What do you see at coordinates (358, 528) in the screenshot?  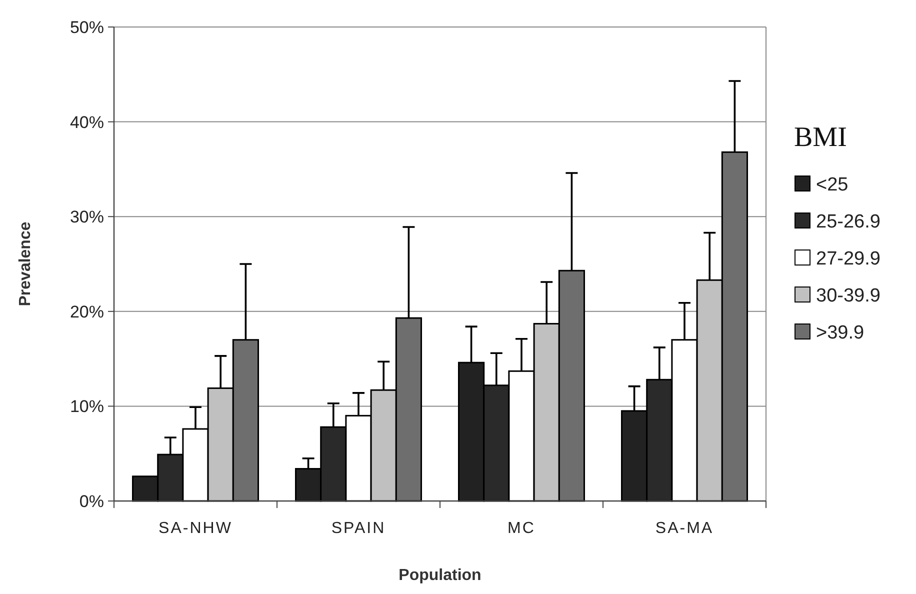 I see `x-tick-label: SPAIN` at bounding box center [358, 528].